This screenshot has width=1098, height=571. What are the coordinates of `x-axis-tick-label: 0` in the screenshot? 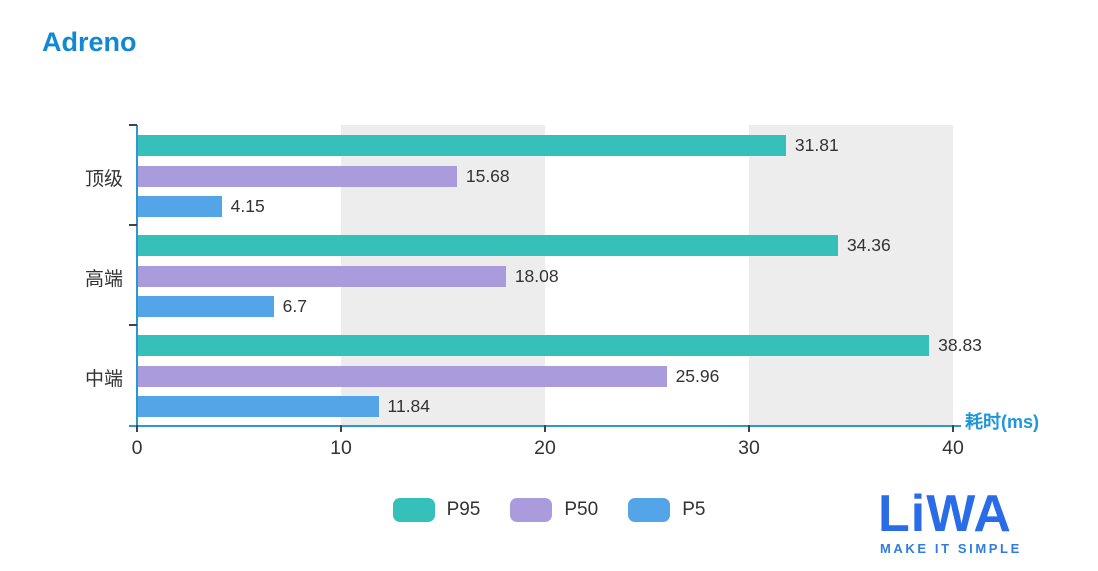 It's located at (137, 448).